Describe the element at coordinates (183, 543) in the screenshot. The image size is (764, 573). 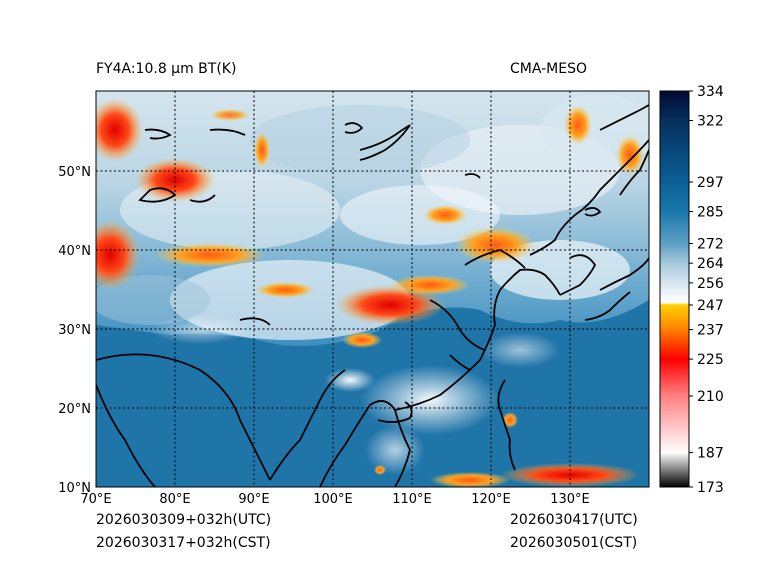
I see `init-time-cst: 2026030317+032h(CST)` at that location.